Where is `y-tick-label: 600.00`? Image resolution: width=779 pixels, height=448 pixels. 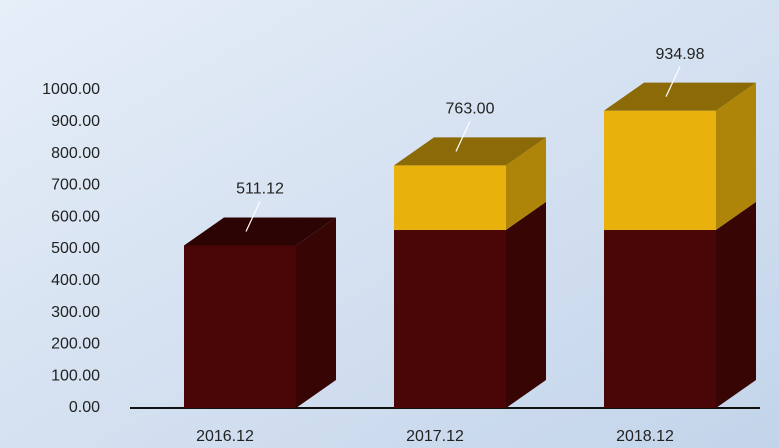
y-tick-label: 600.00 is located at coordinates (75, 216).